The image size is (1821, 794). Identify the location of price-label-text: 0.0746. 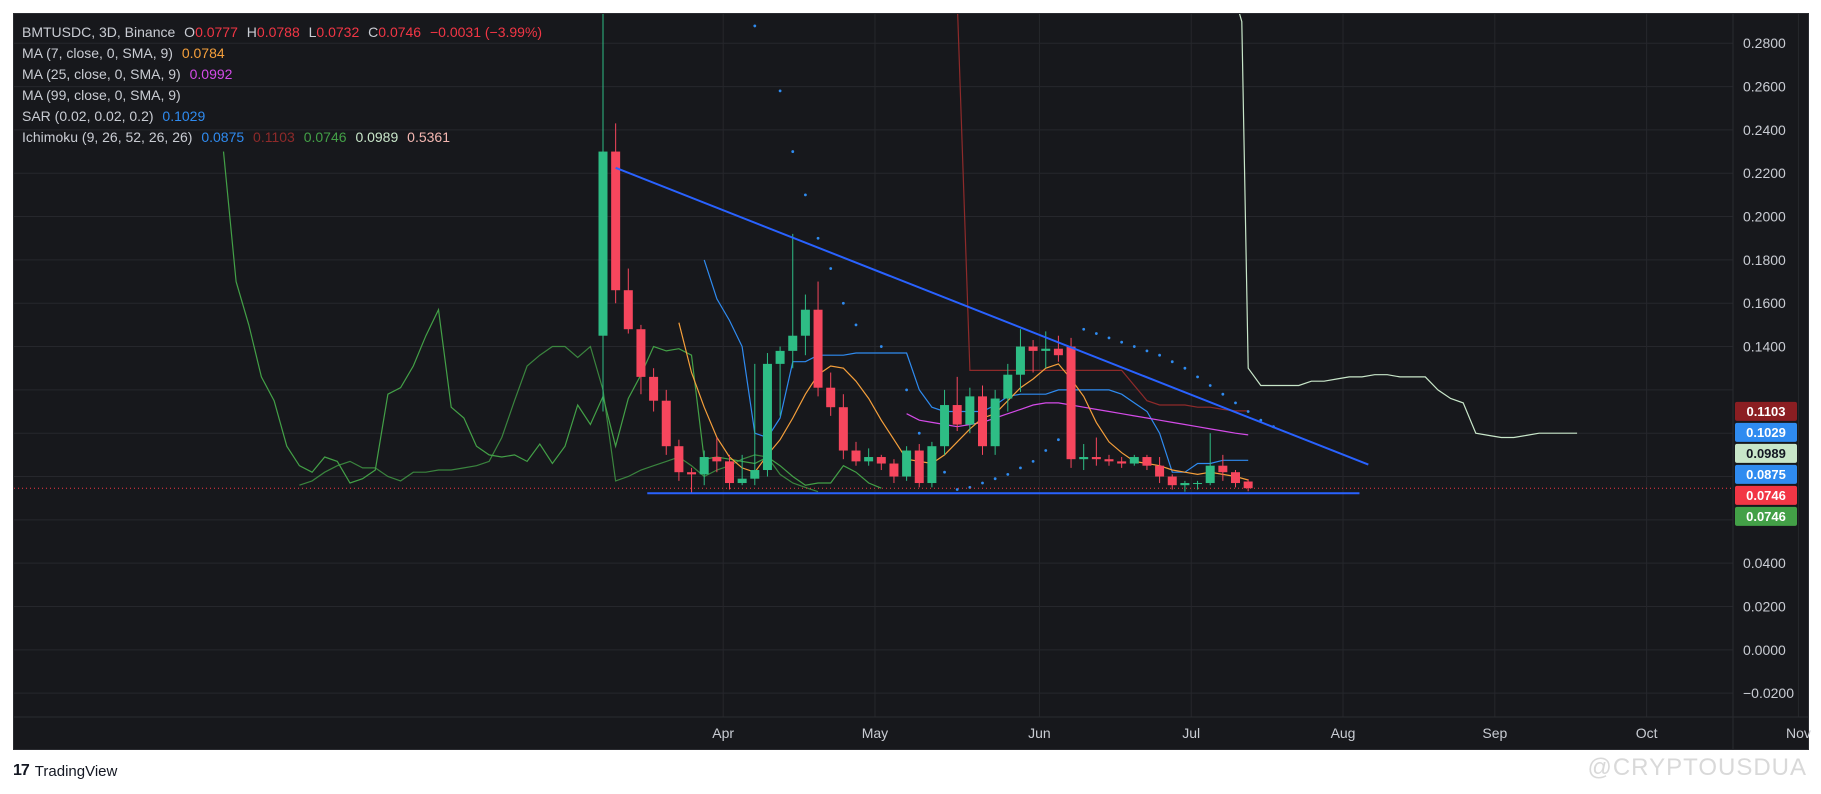
(1766, 516).